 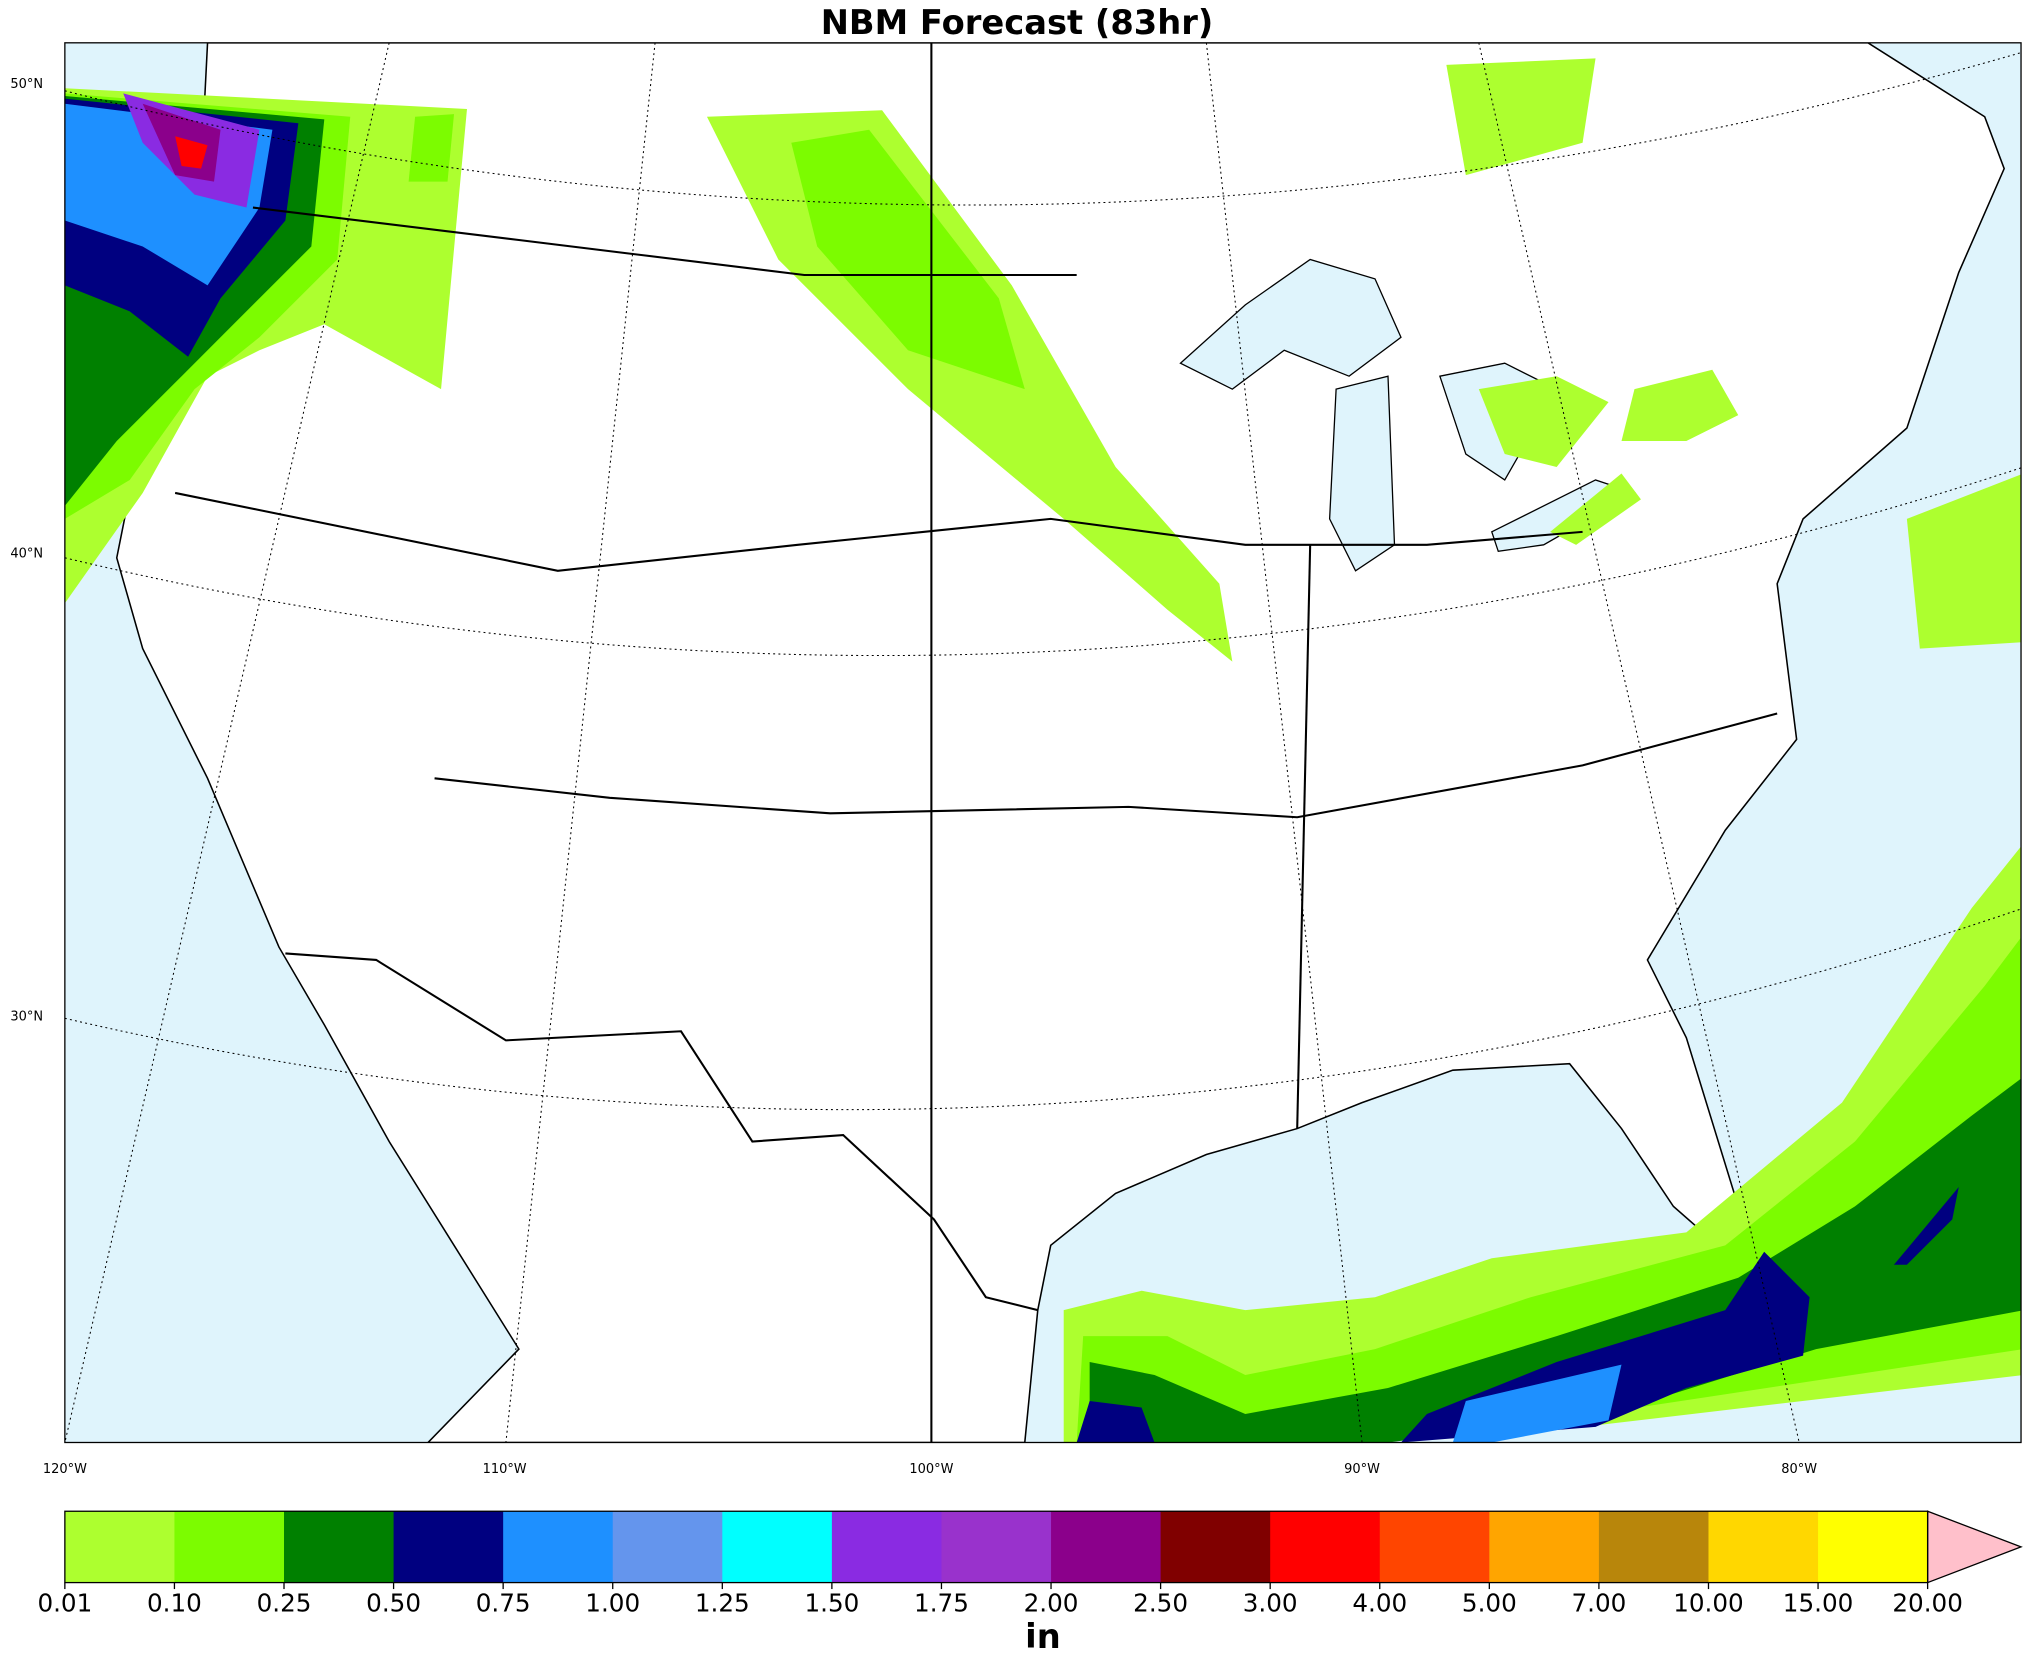 What do you see at coordinates (1017, 22) in the screenshot?
I see `map-title: NBM Forecast (83hr)` at bounding box center [1017, 22].